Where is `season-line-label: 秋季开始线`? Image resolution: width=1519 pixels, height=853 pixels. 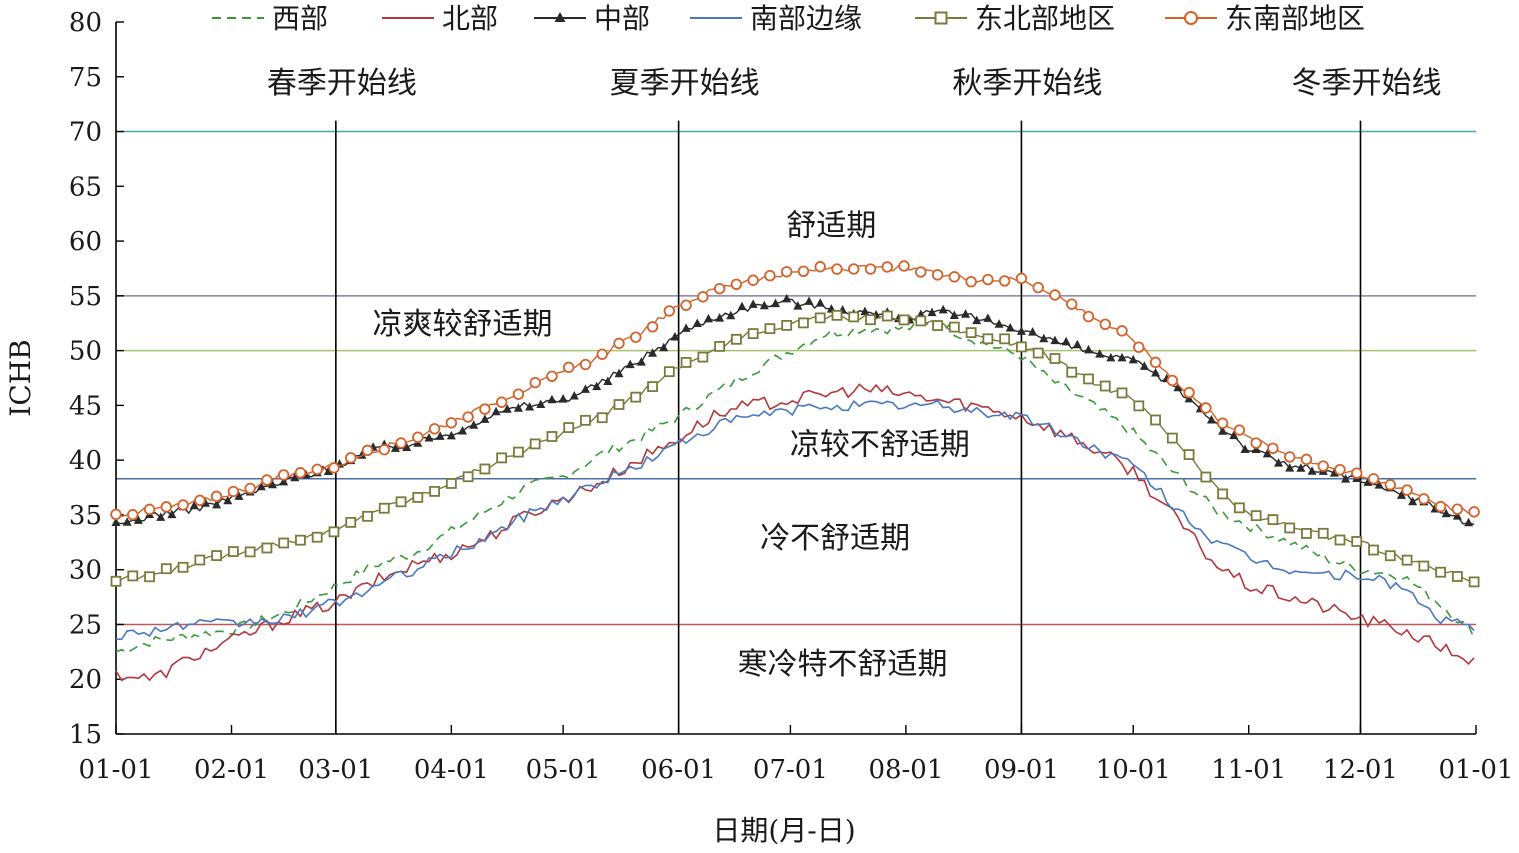
season-line-label: 秋季开始线 is located at coordinates (1027, 83).